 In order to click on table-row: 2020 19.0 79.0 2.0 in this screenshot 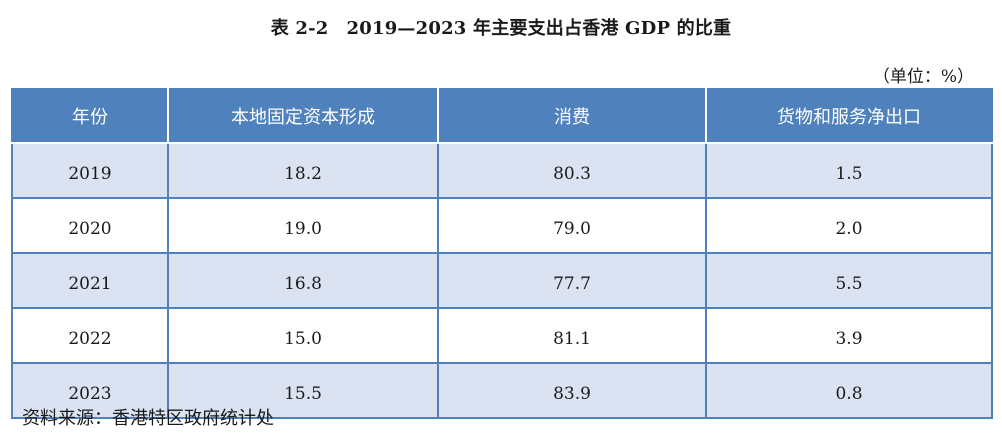, I will do `click(502, 225)`.